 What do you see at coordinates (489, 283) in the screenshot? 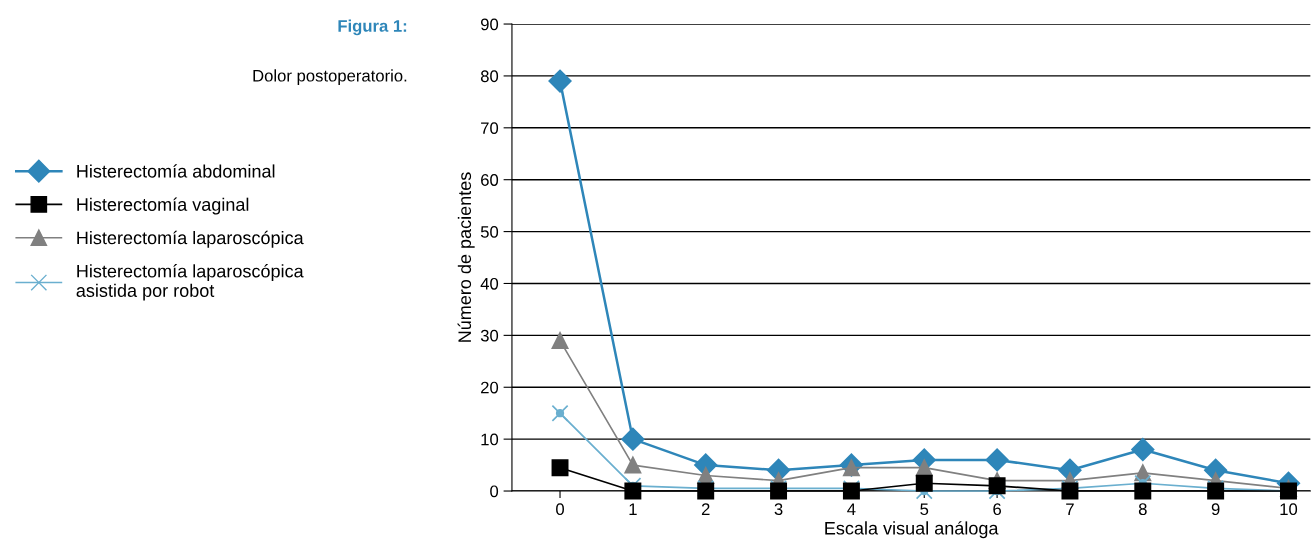
I see `y-tick-label: 40` at bounding box center [489, 283].